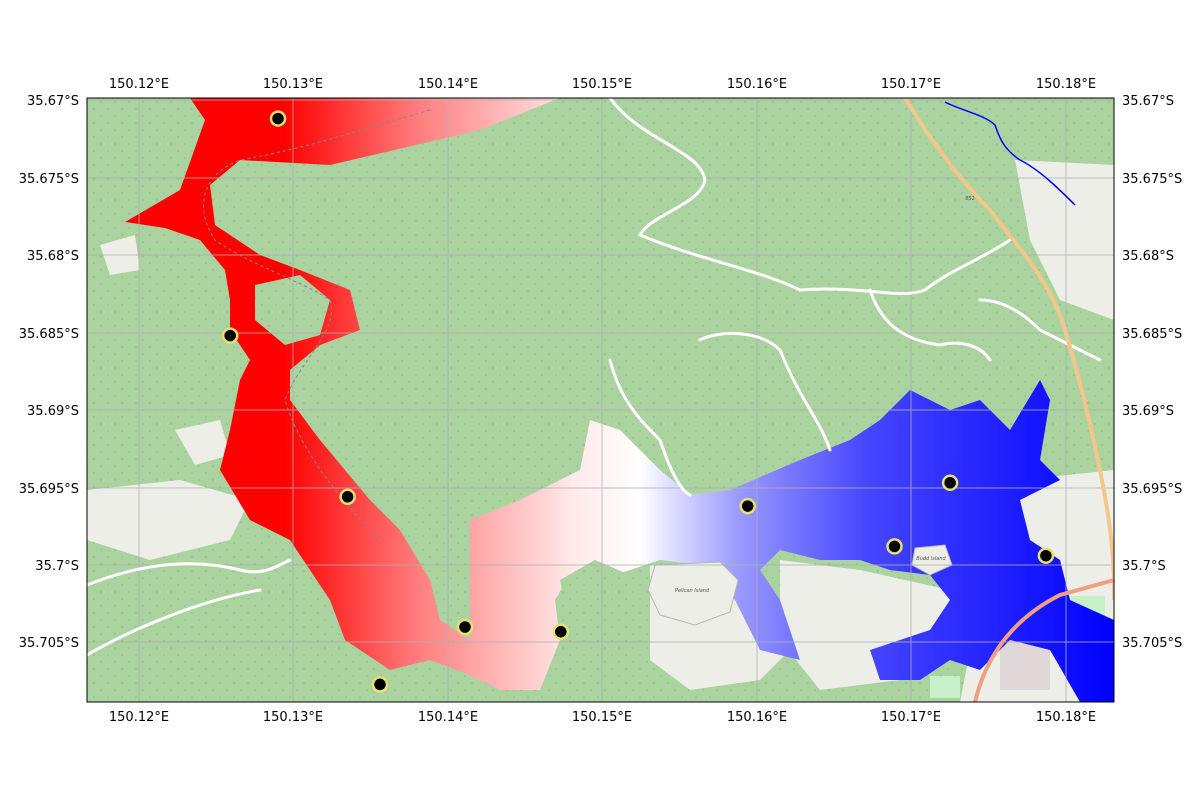 The height and width of the screenshot is (800, 1200). Describe the element at coordinates (1008, 349) in the screenshot. I see `highway` at that location.